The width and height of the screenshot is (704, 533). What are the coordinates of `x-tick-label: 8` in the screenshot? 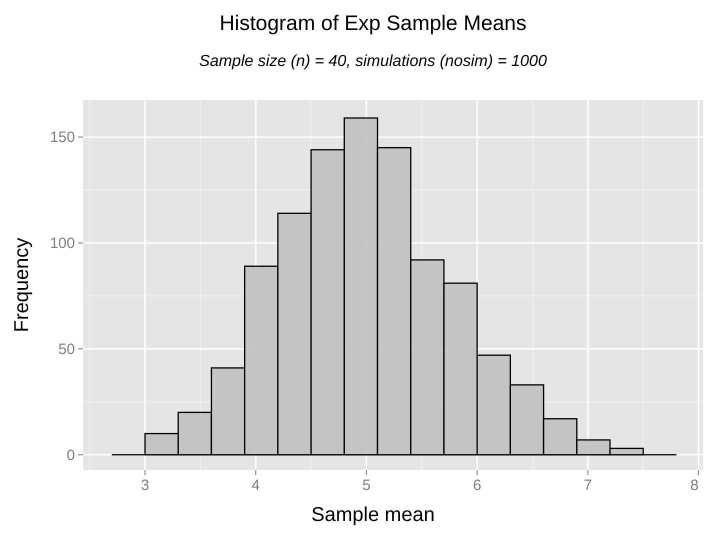 It's located at (694, 485).